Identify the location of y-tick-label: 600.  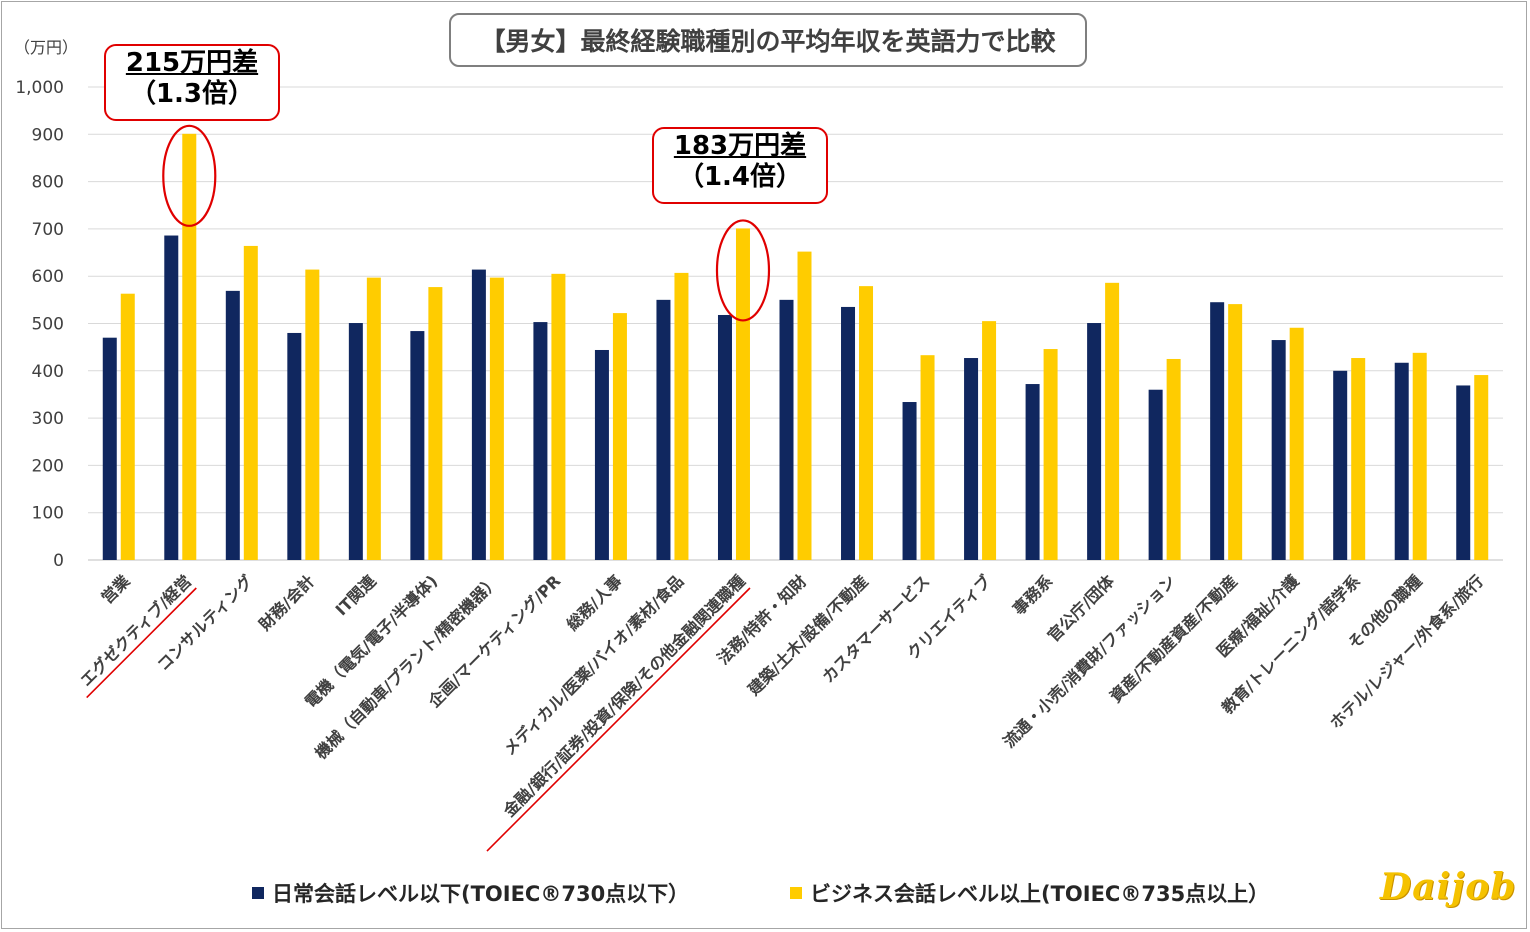
(48, 277).